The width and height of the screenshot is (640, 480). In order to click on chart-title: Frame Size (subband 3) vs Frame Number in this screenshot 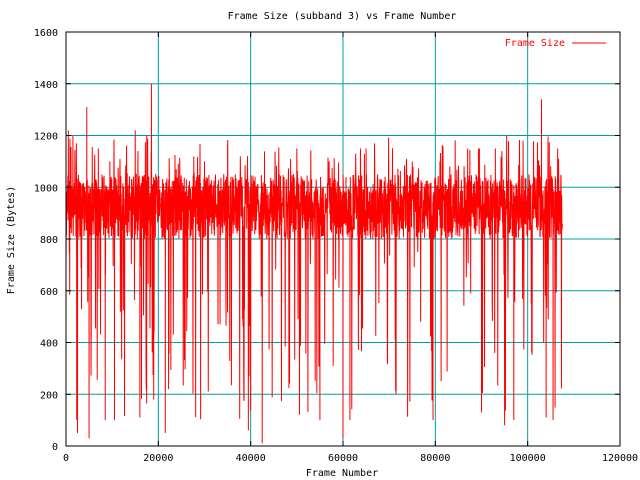, I will do `click(342, 16)`.